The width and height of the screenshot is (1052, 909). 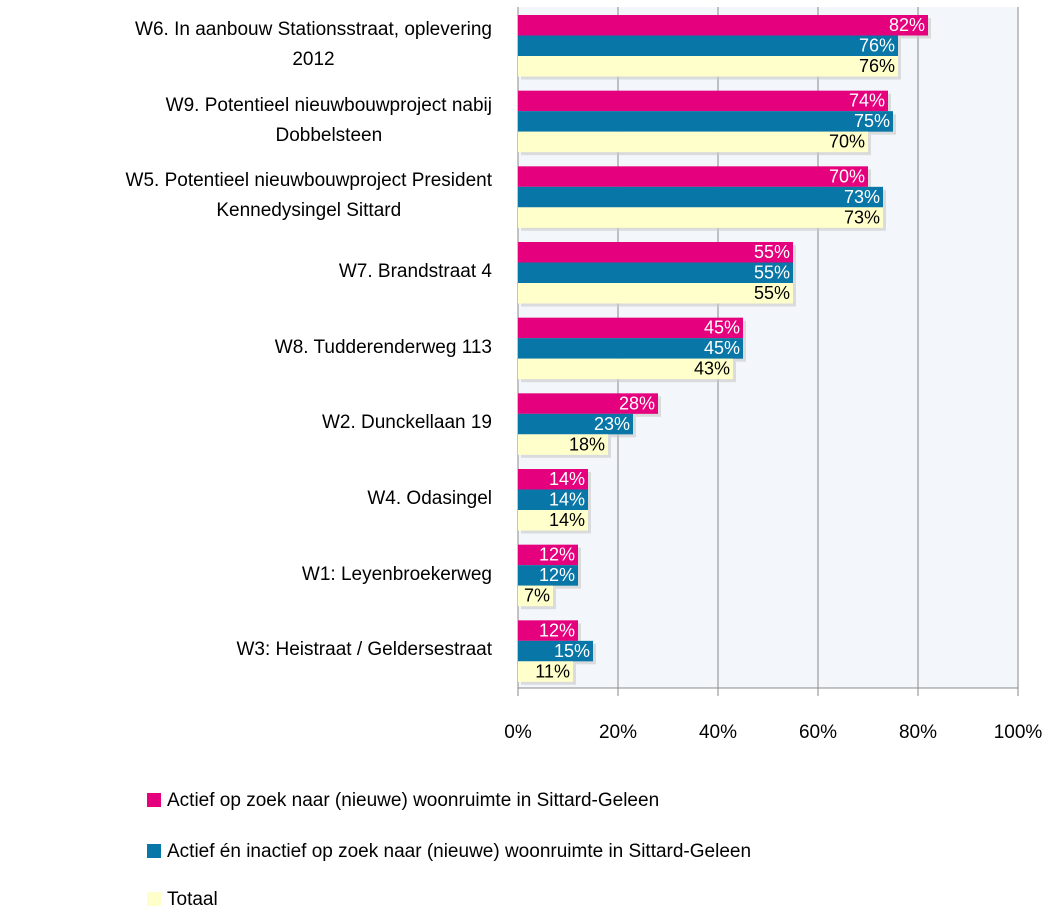 I want to click on category-label-box: W3: Heistraat / Geldersestraat, so click(x=364, y=650).